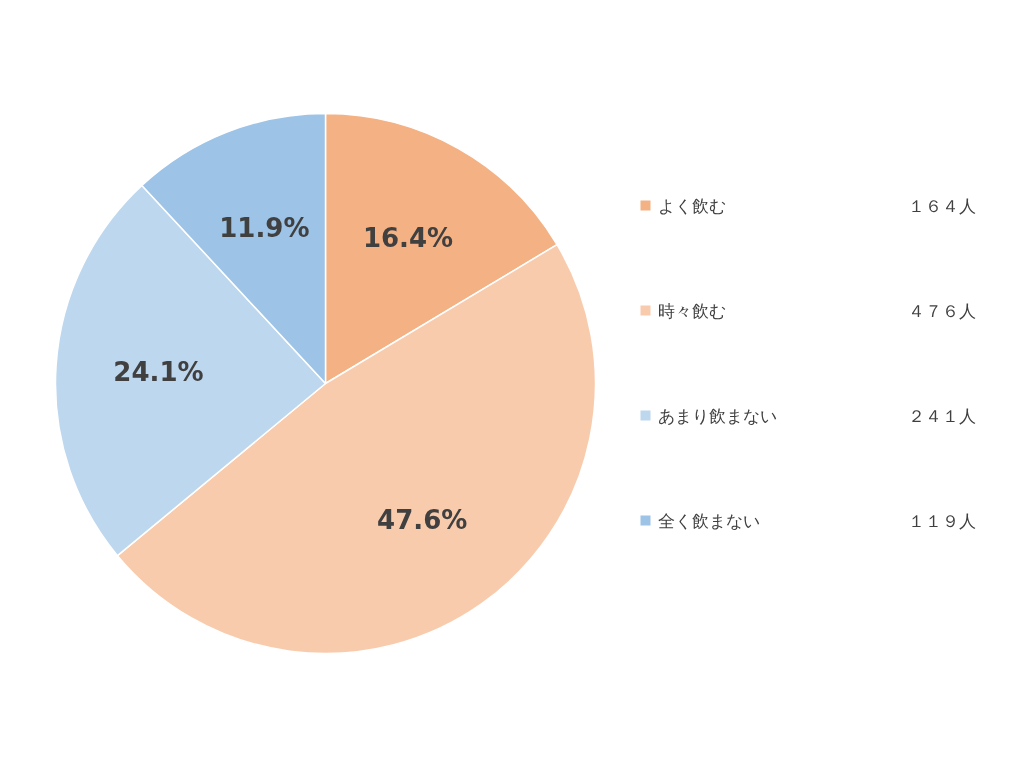  Describe the element at coordinates (941, 520) in the screenshot. I see `text: １１９人` at that location.